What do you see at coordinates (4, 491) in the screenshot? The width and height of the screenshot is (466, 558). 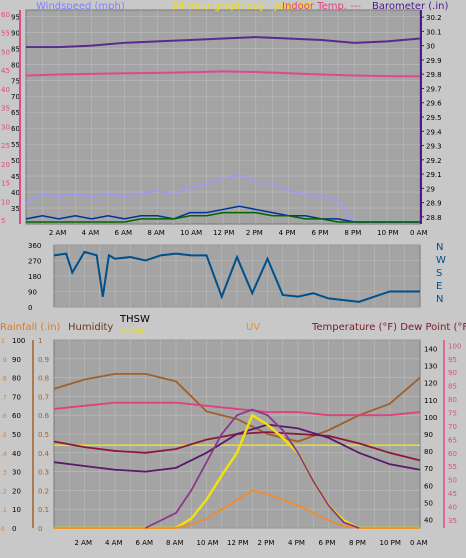 I see `rain-small-tick-label: .2` at bounding box center [4, 491].